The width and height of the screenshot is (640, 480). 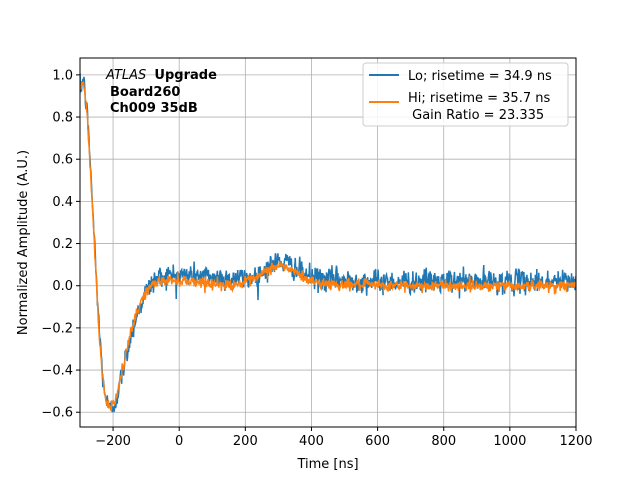 I want to click on legend-gain-ratio: Gain Ratio = 23.335, so click(x=476, y=115).